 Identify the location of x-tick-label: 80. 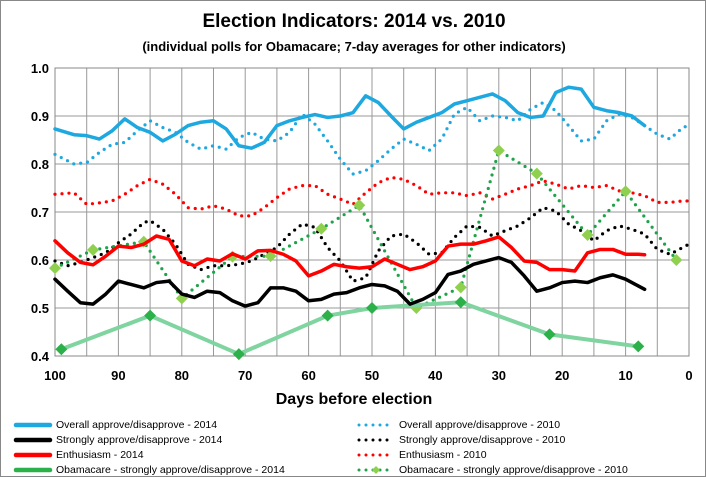
(182, 375).